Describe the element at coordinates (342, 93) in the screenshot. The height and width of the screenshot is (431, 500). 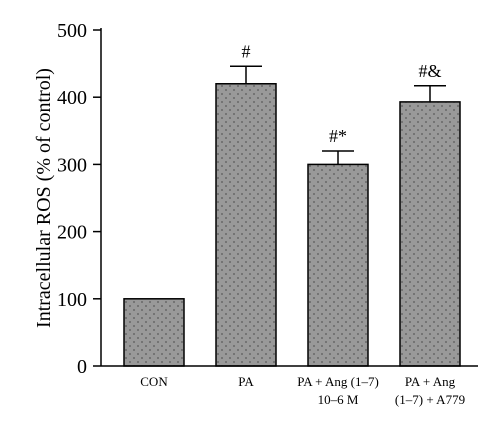
I see `significance-annotations: # #* #&` at that location.